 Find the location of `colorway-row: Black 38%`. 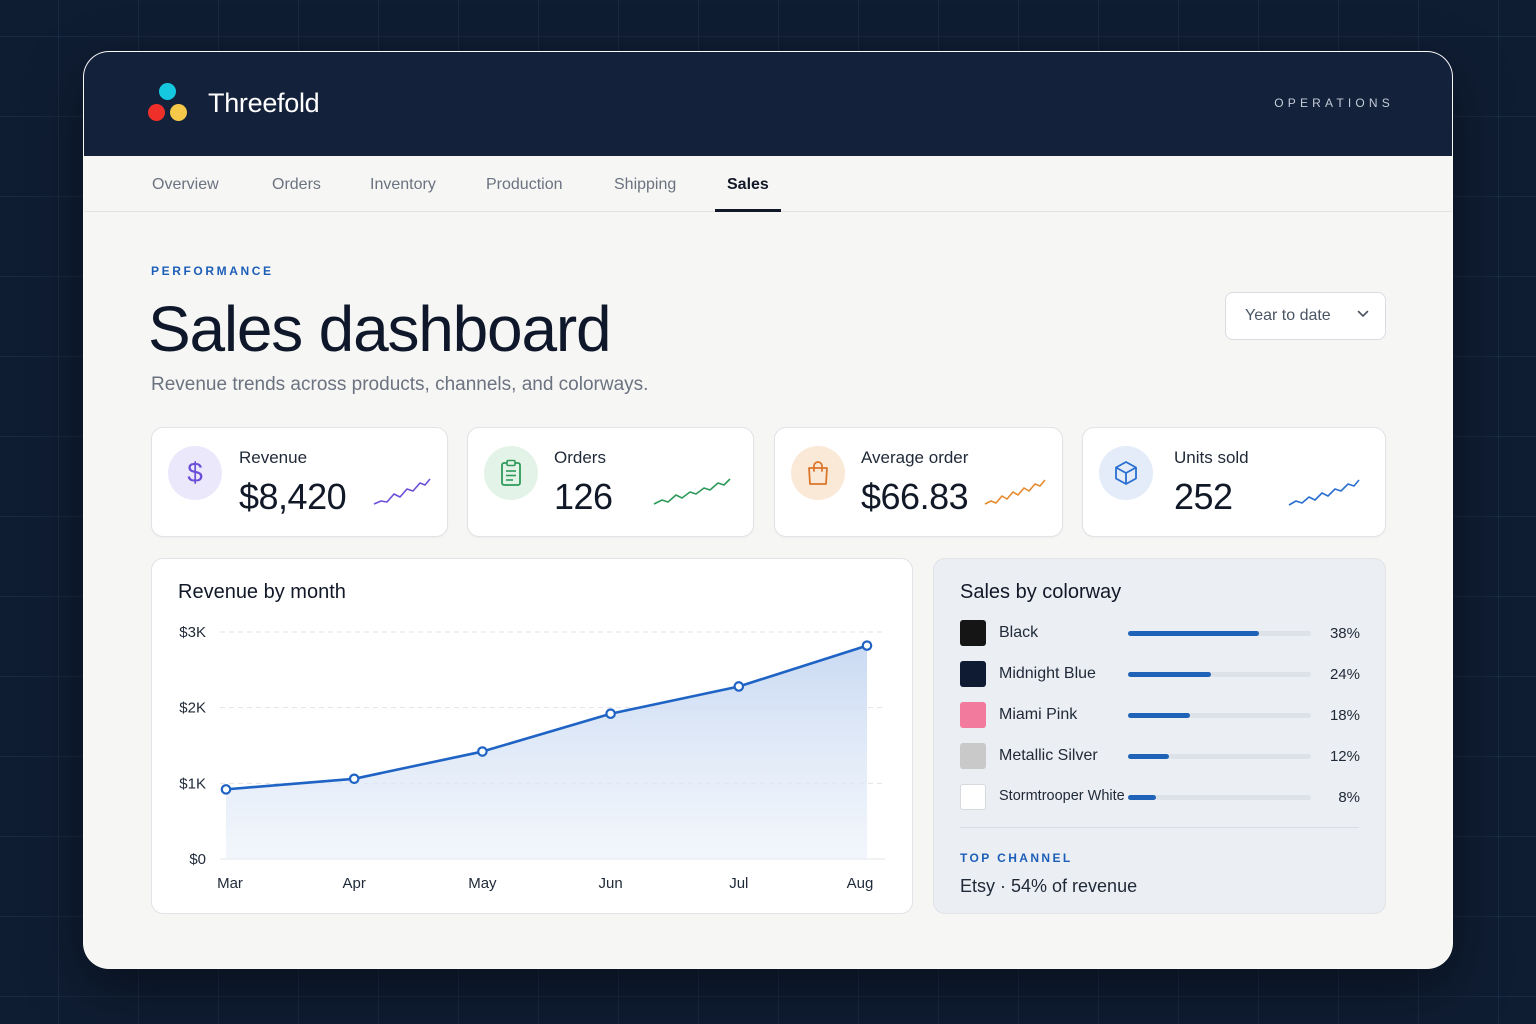

colorway-row: Black 38% is located at coordinates (1160, 633).